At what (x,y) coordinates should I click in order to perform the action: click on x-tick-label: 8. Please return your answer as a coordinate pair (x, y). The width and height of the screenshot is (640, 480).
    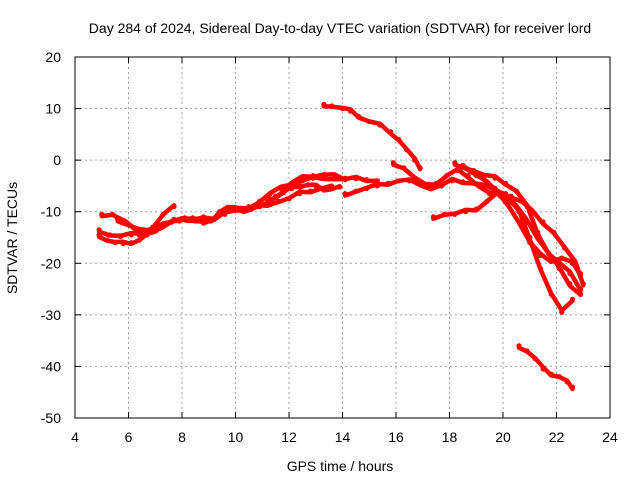
    Looking at the image, I should click on (182, 437).